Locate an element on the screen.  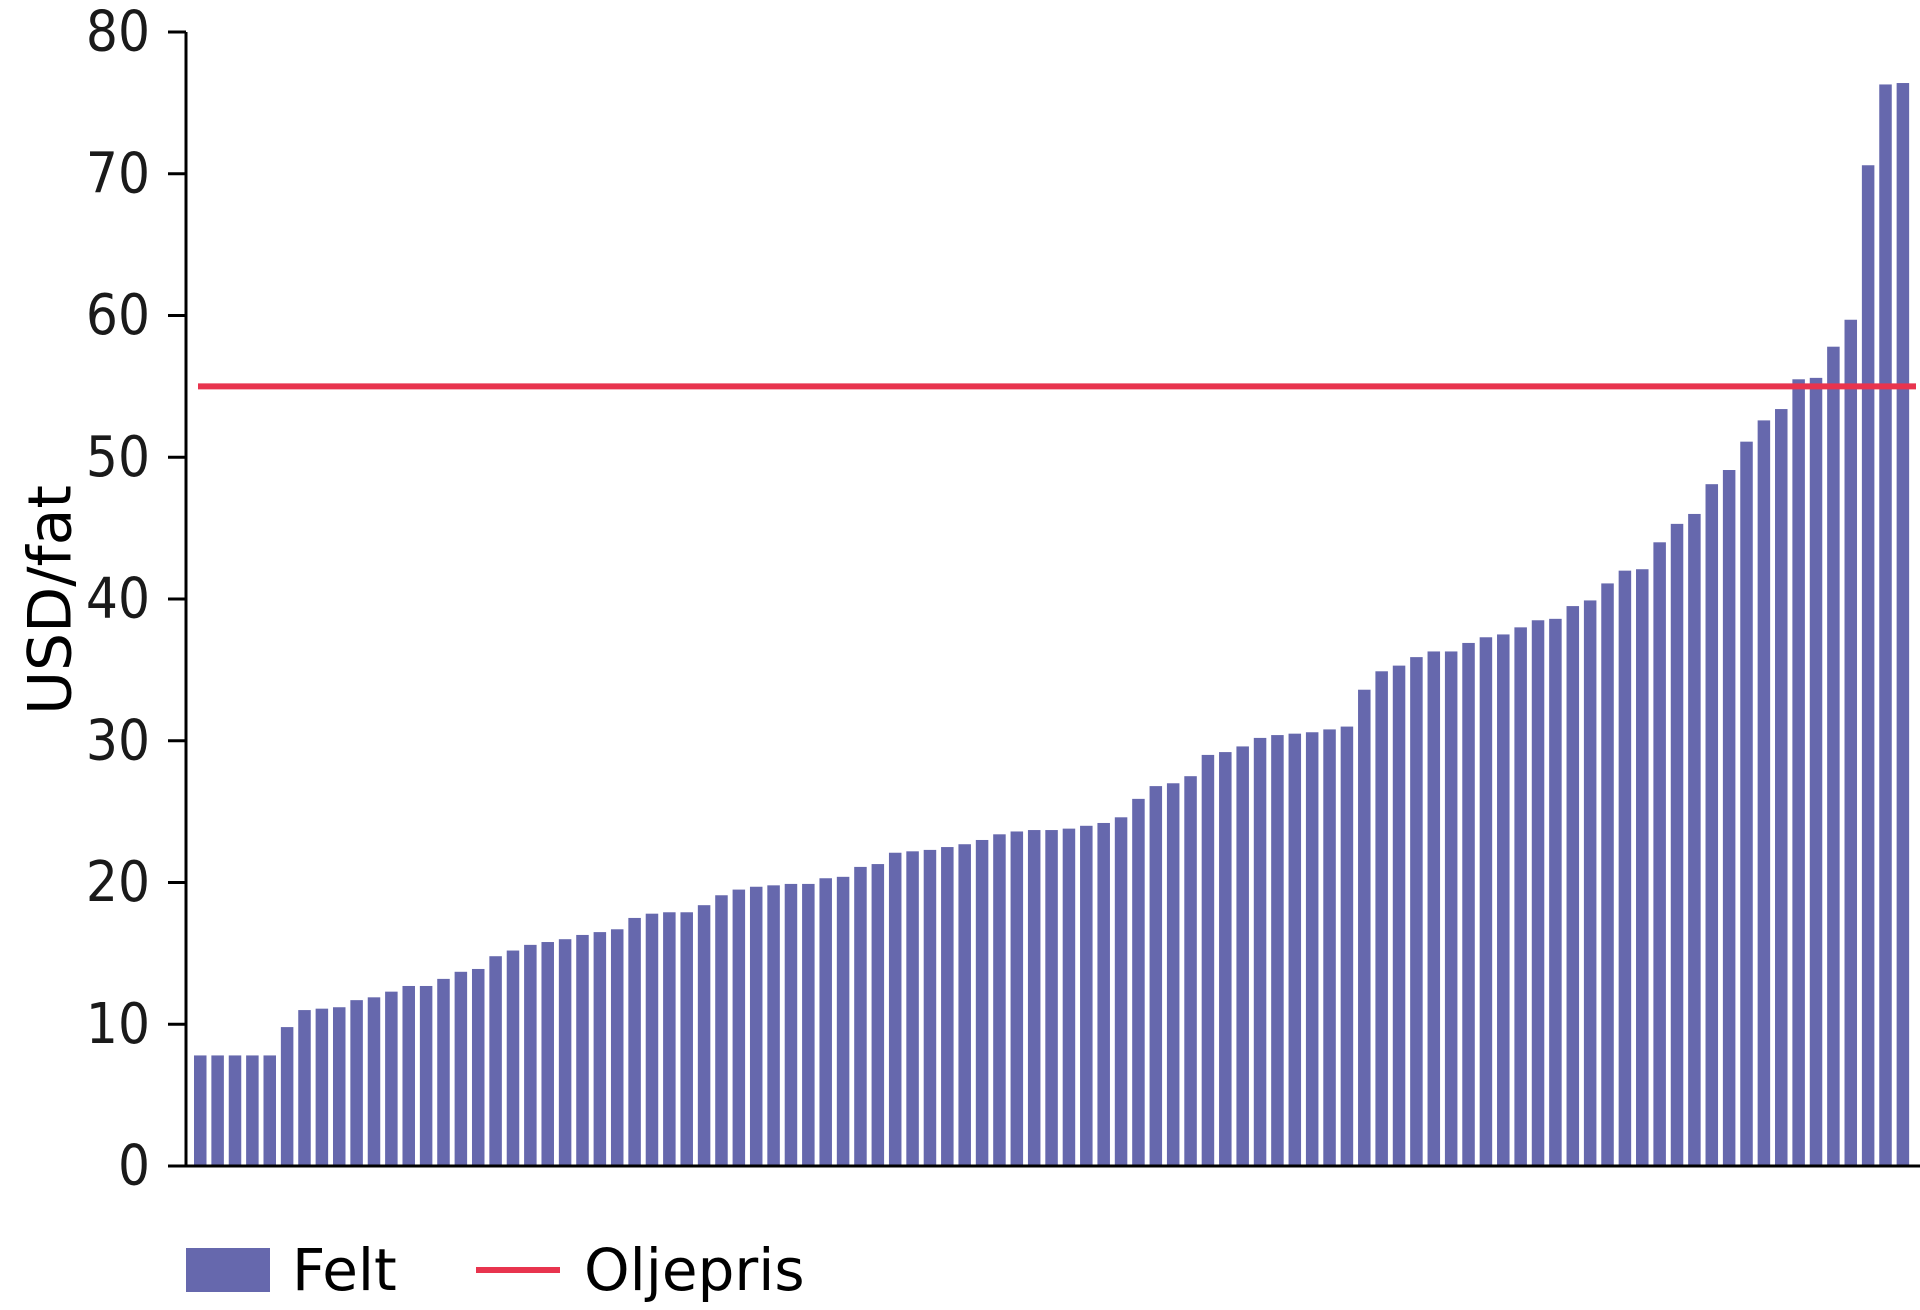
legend: Felt Oljepris is located at coordinates (495, 1270).